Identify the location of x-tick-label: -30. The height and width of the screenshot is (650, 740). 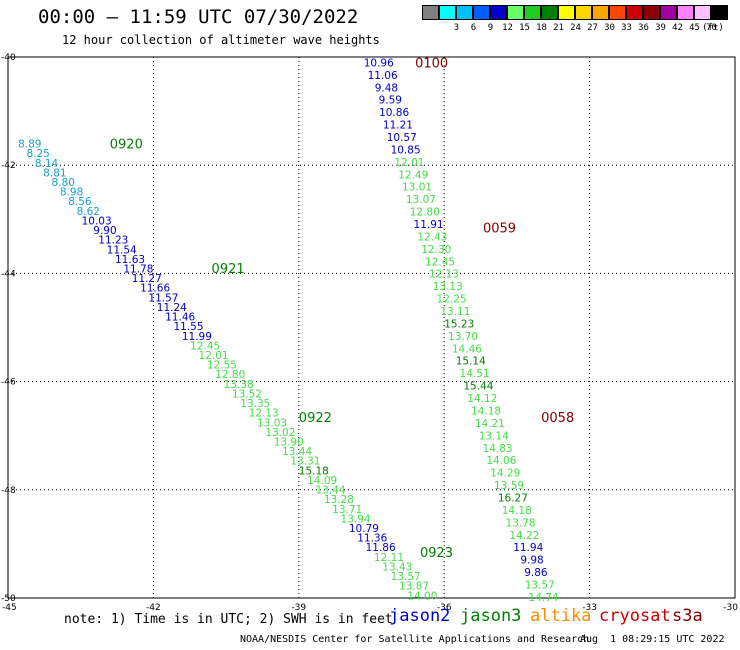
(730, 608).